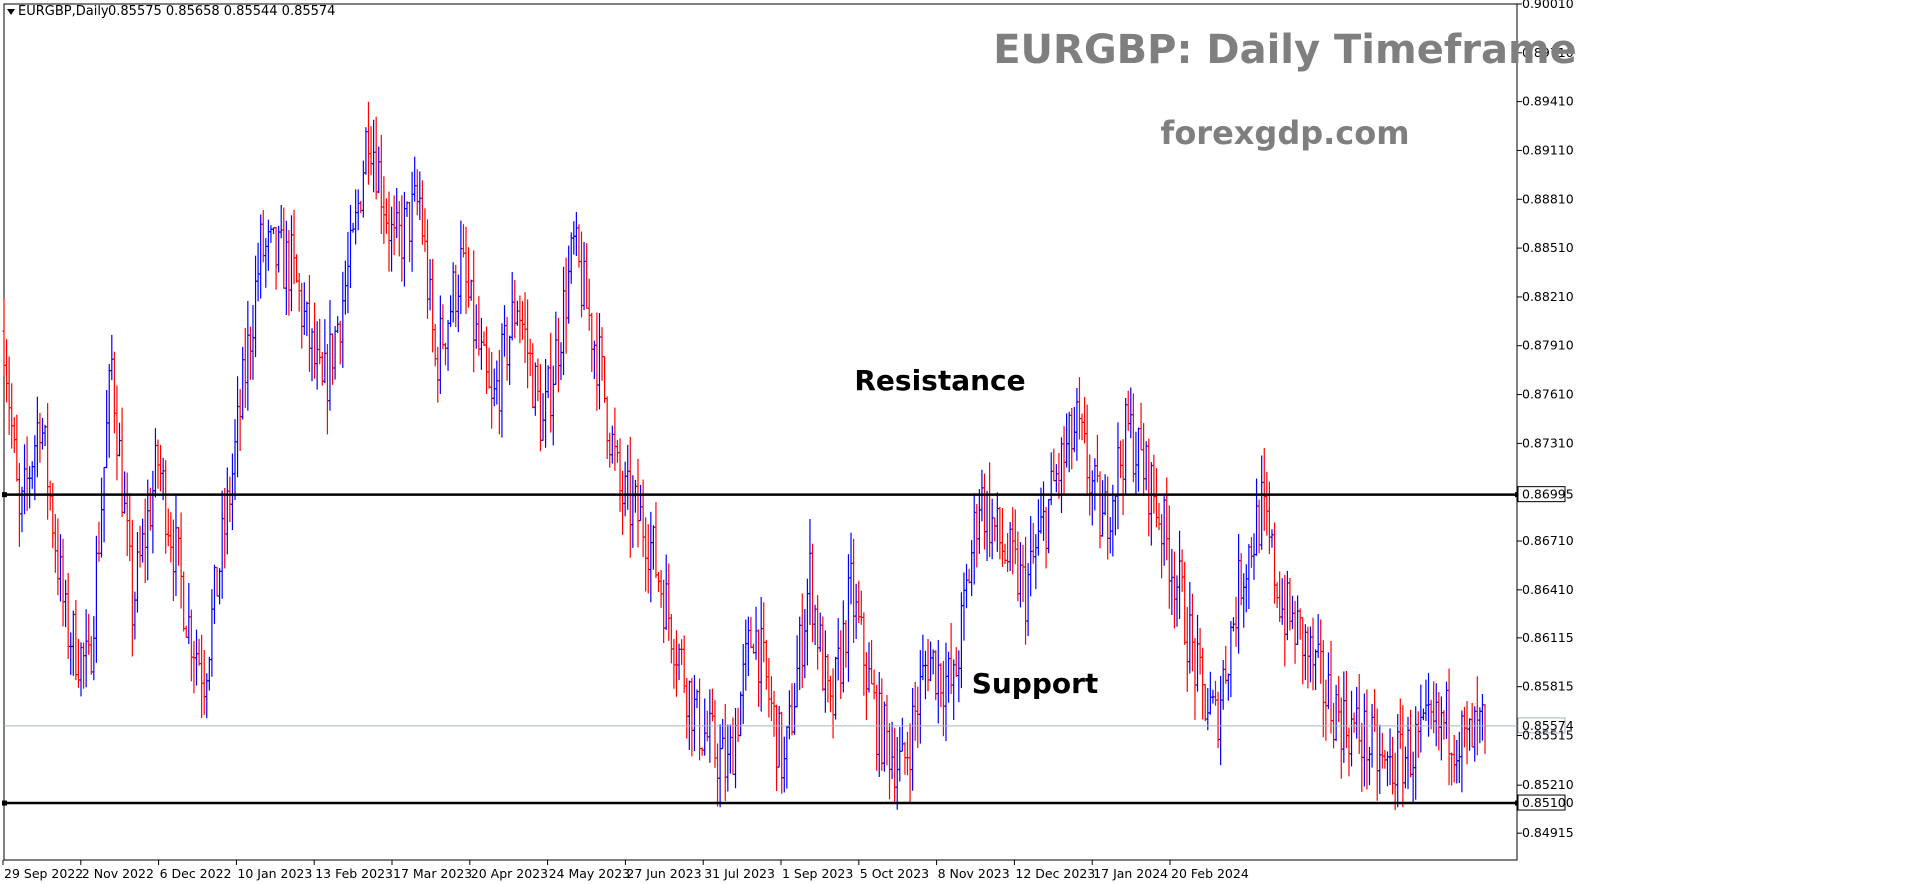 This screenshot has width=1916, height=884. What do you see at coordinates (1548, 442) in the screenshot?
I see `y-tick-label: 0.87310` at bounding box center [1548, 442].